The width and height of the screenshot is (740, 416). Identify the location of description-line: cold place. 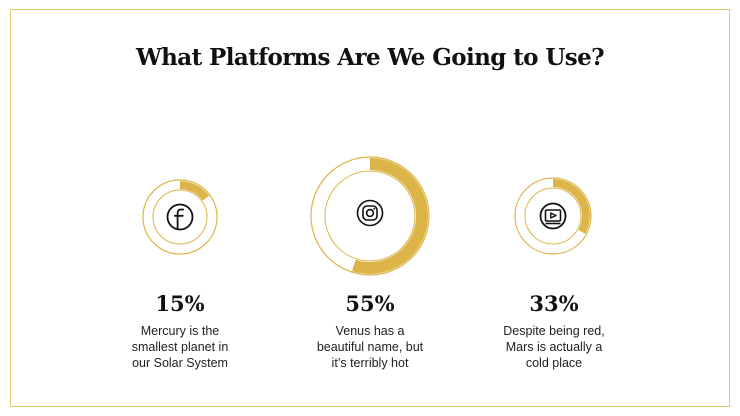
(554, 363).